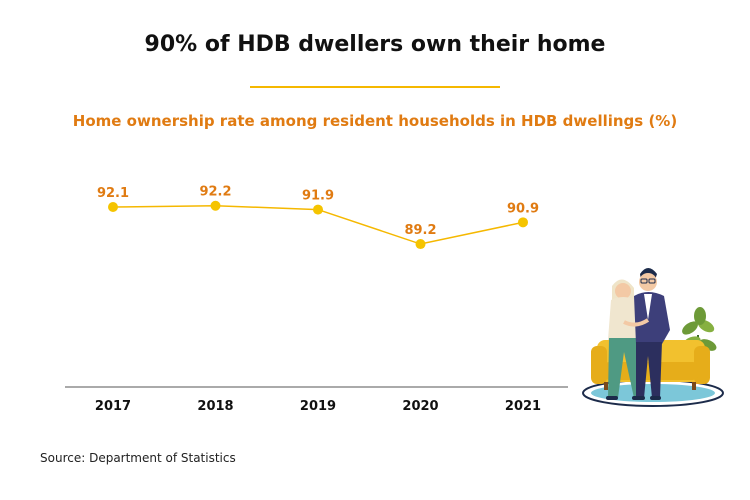 The height and width of the screenshot is (500, 750). Describe the element at coordinates (215, 192) in the screenshot. I see `data-label: 92.2` at that location.